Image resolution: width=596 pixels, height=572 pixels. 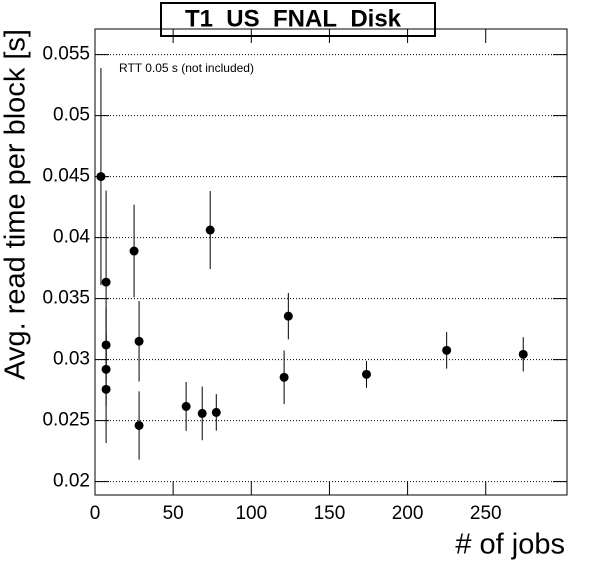 I want to click on chart-title: T1_US_FNAL_Disk, so click(x=293, y=18).